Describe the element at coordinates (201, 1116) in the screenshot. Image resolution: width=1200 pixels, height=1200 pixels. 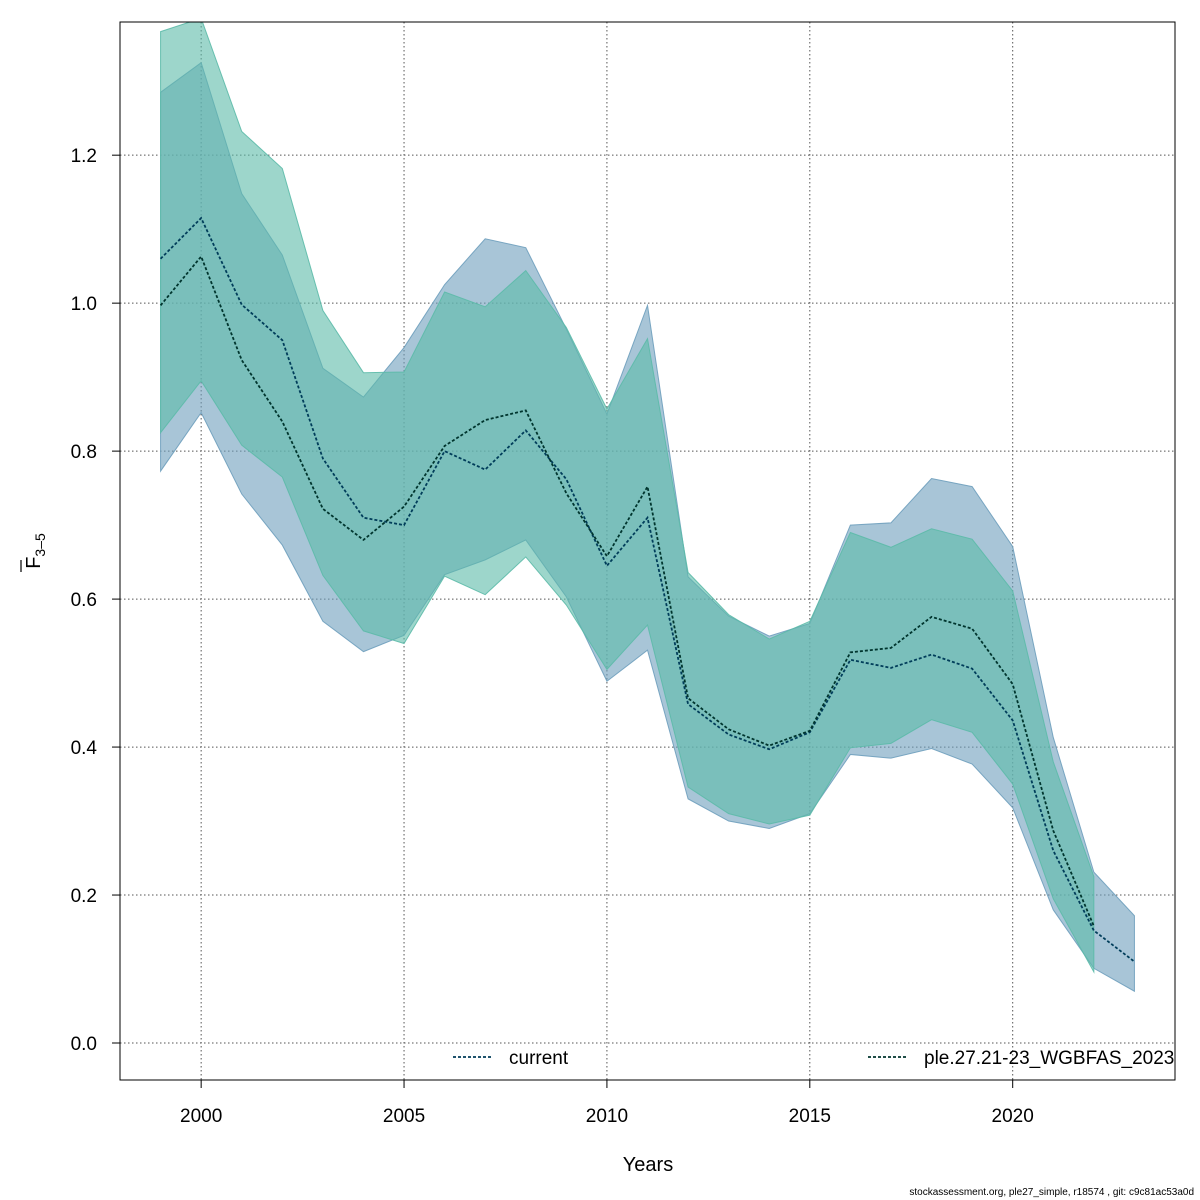
I see `x-tick-label: 2000` at that location.